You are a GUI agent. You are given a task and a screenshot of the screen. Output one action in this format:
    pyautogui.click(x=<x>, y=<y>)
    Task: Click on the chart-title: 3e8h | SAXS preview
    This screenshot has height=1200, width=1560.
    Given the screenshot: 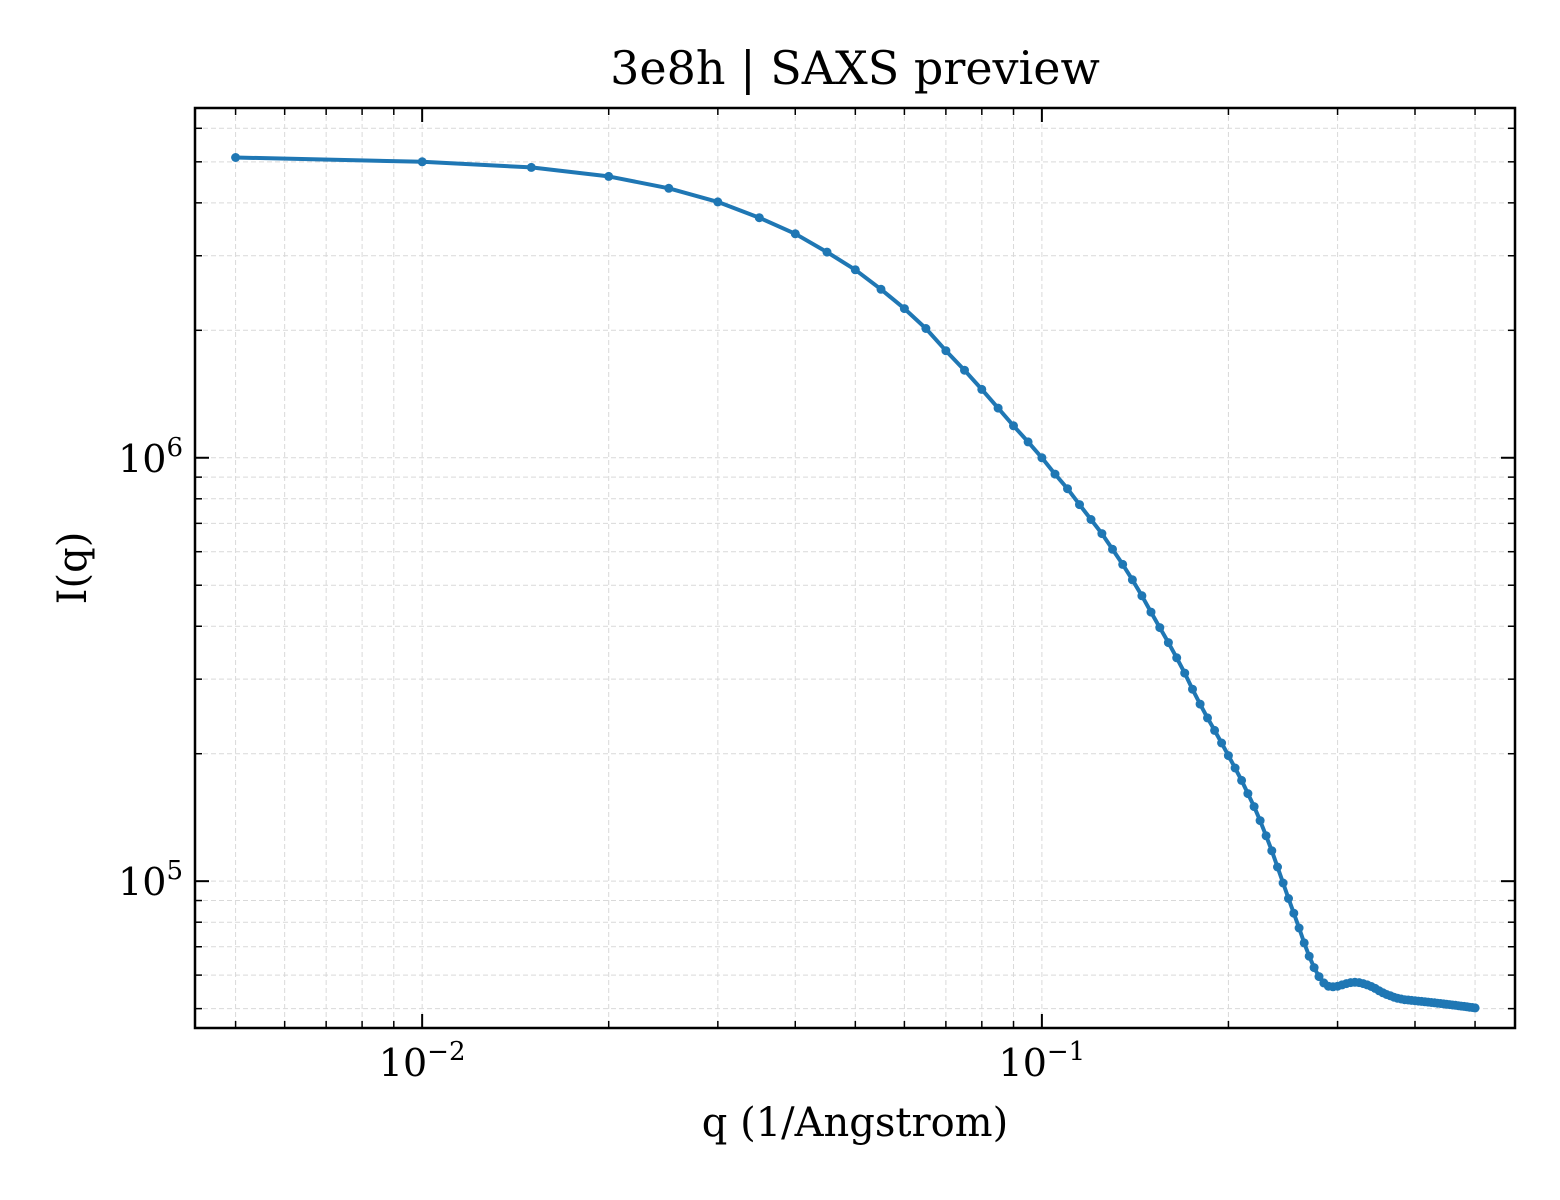 What is the action you would take?
    pyautogui.click(x=855, y=68)
    